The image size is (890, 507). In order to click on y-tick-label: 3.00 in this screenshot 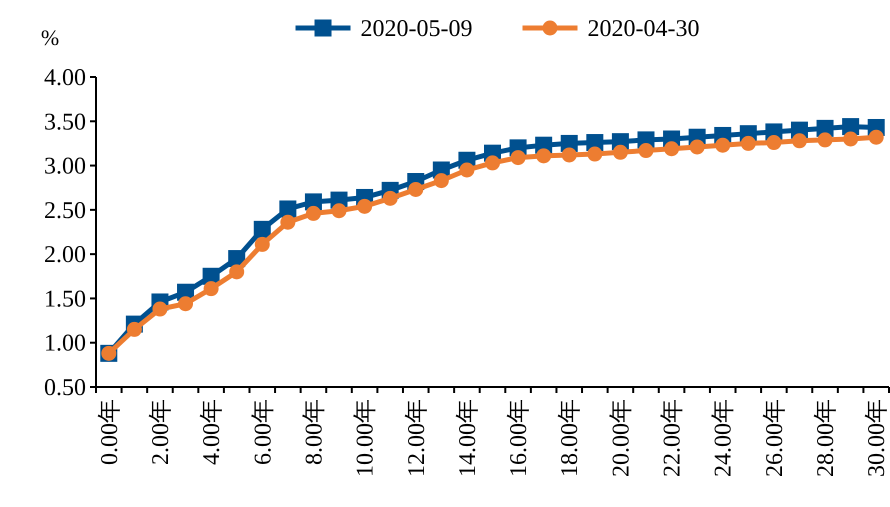, I will do `click(65, 167)`.